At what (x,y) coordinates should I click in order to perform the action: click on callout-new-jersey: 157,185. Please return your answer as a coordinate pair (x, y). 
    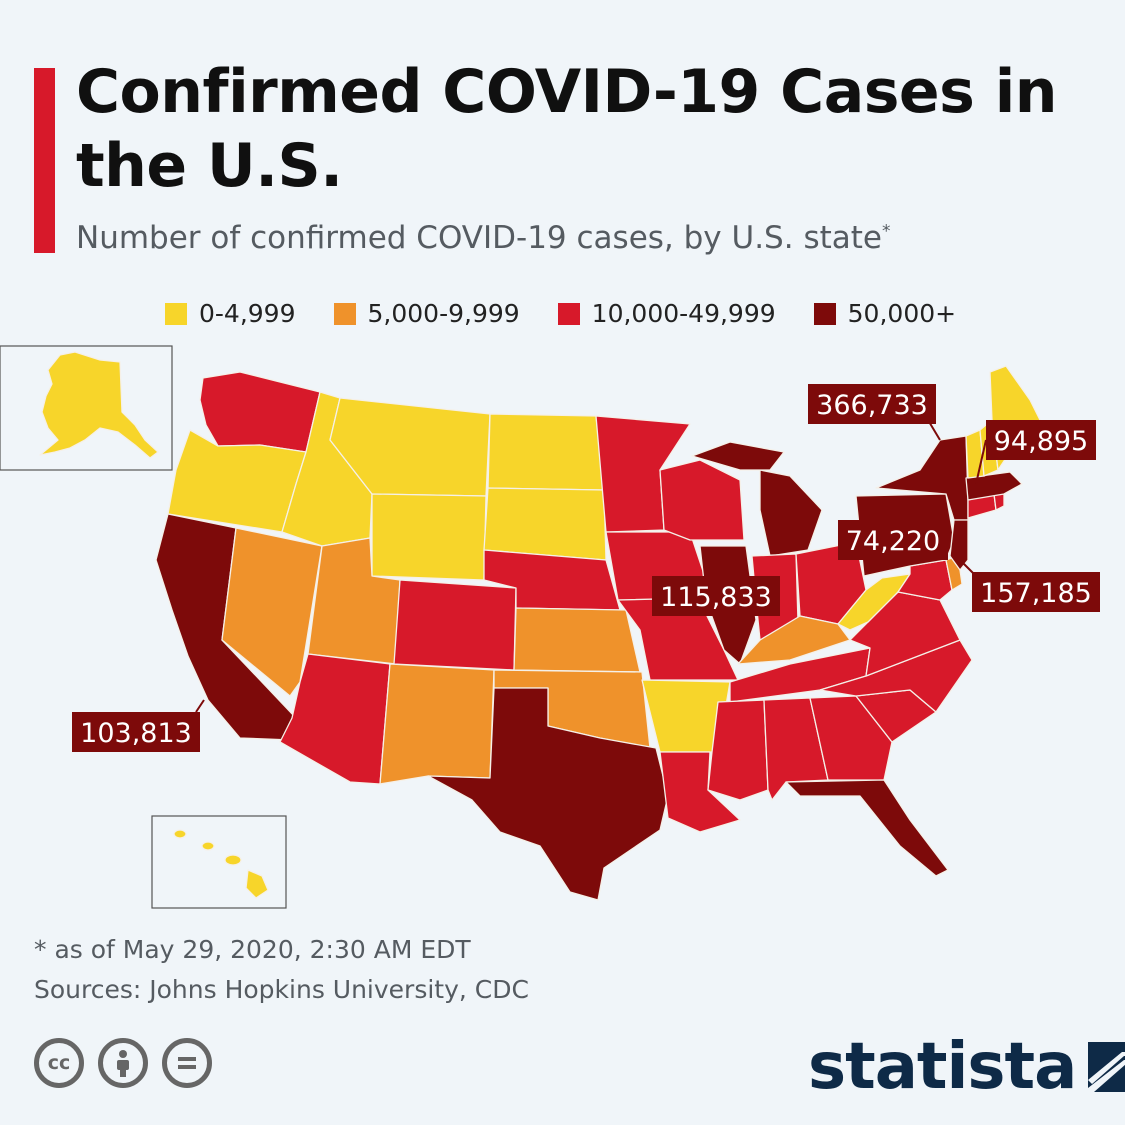
    Looking at the image, I should click on (1030, 586).